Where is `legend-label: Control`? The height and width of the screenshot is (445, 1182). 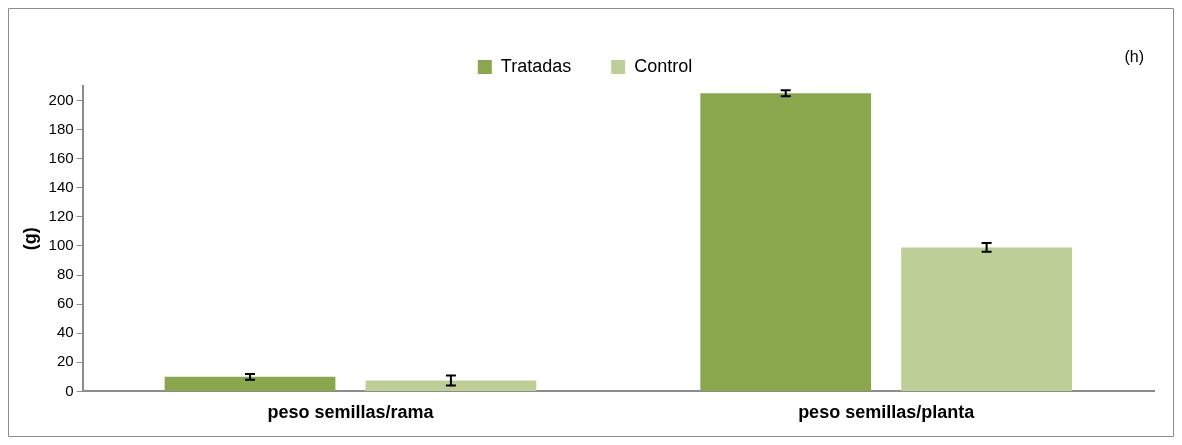 legend-label: Control is located at coordinates (663, 65).